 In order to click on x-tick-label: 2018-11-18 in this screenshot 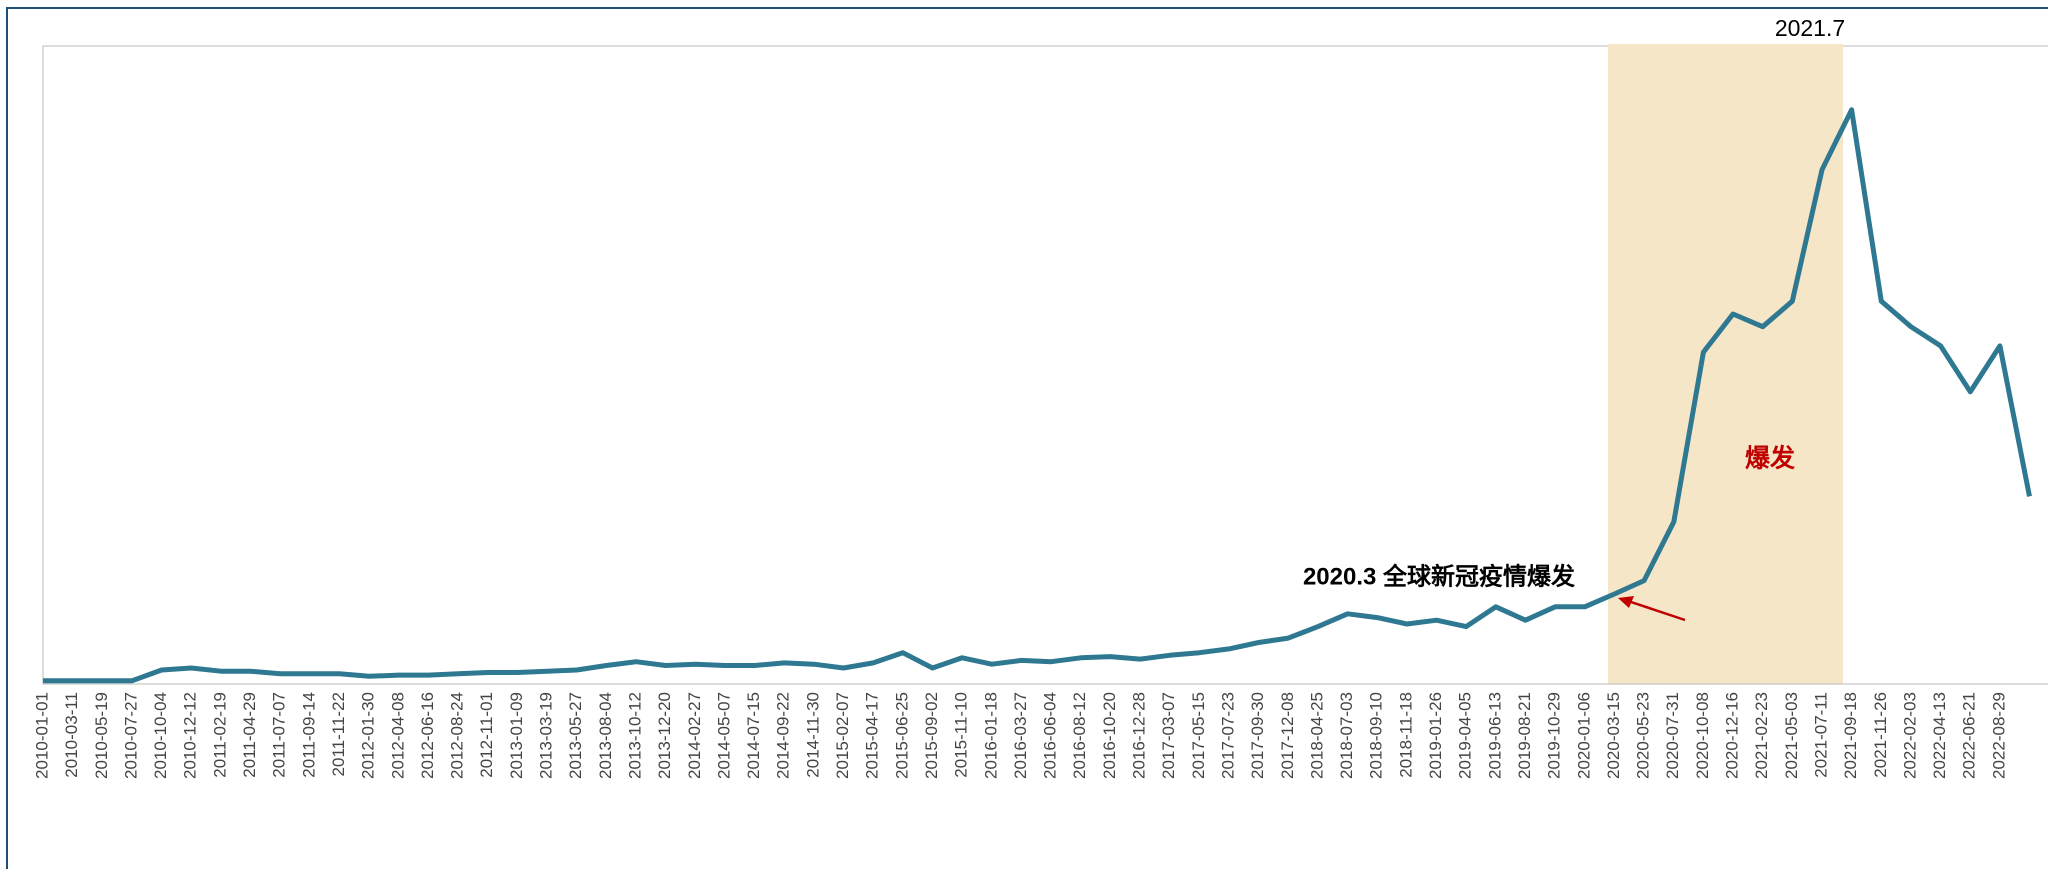, I will do `click(1405, 735)`.